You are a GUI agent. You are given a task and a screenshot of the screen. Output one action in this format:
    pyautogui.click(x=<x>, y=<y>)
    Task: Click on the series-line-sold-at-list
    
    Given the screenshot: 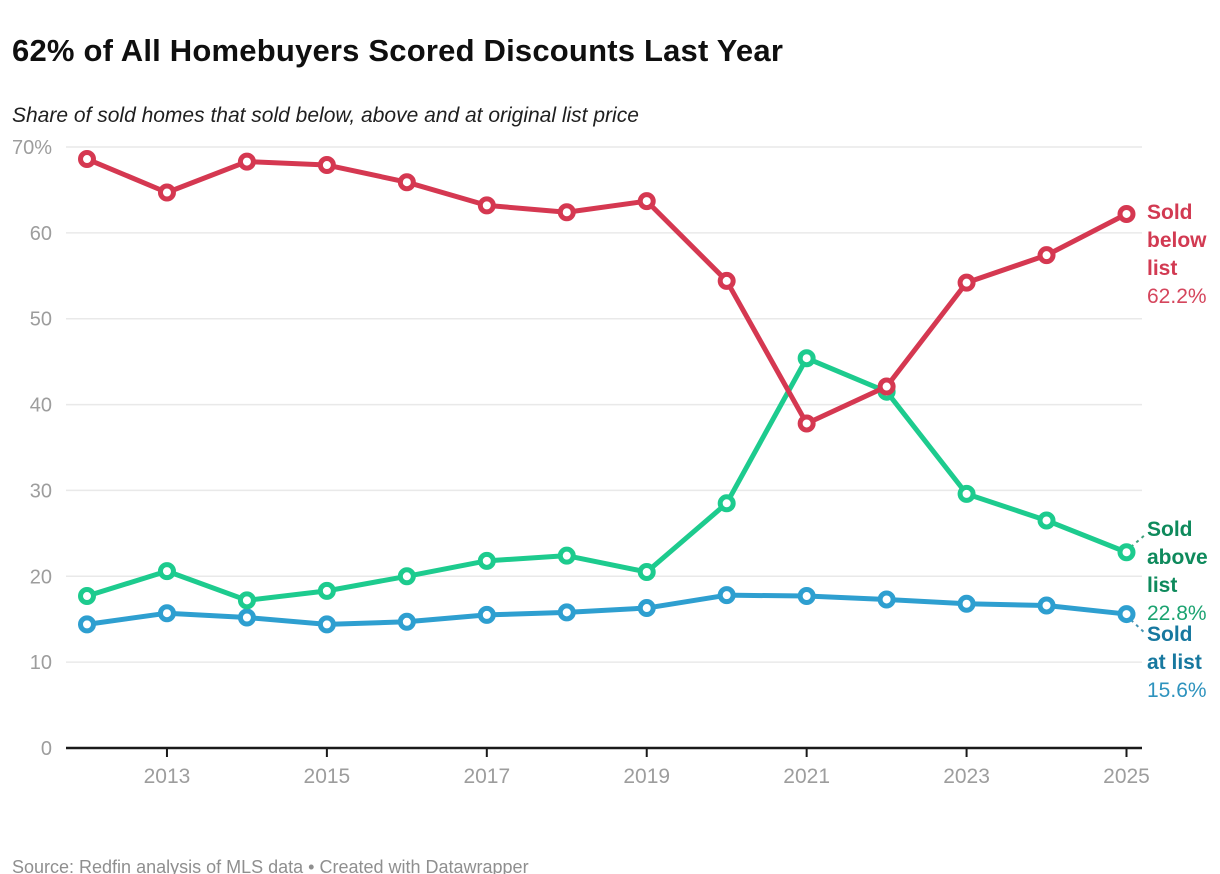 What is the action you would take?
    pyautogui.click(x=606, y=609)
    